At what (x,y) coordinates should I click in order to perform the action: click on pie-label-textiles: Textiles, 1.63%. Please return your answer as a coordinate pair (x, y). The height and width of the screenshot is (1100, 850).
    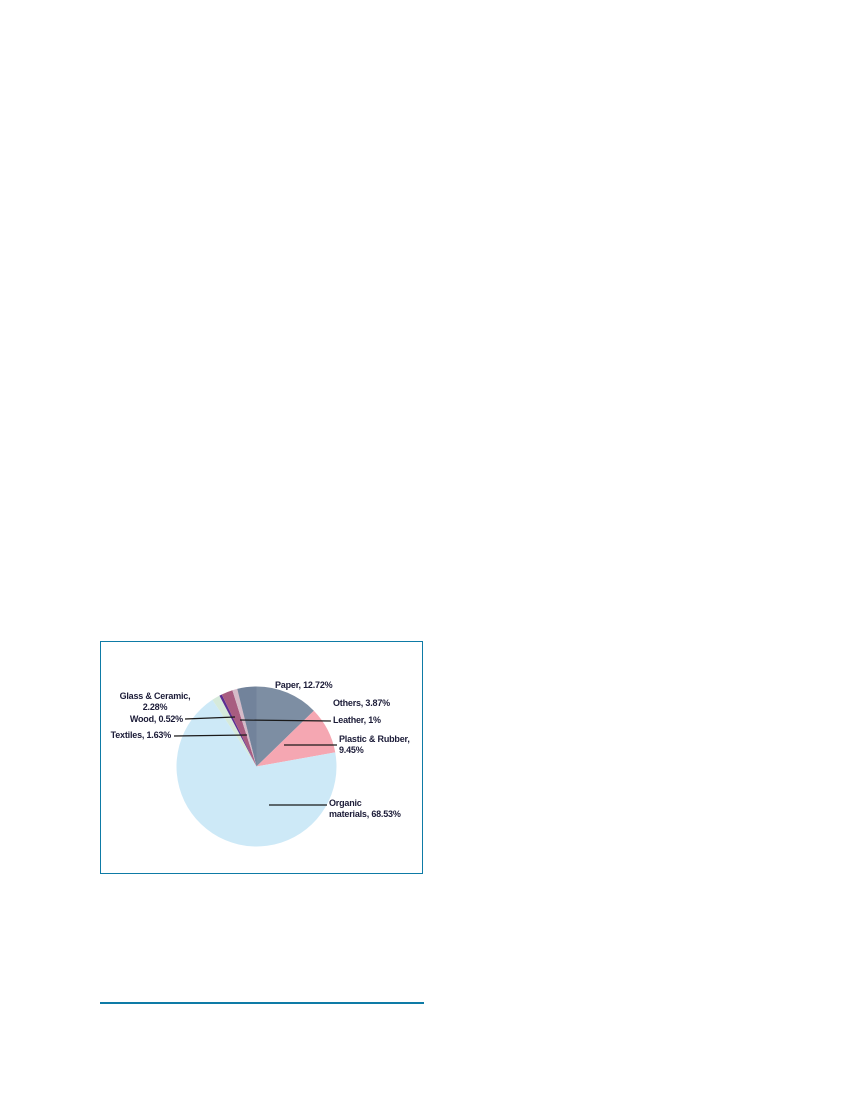
    Looking at the image, I should click on (141, 735).